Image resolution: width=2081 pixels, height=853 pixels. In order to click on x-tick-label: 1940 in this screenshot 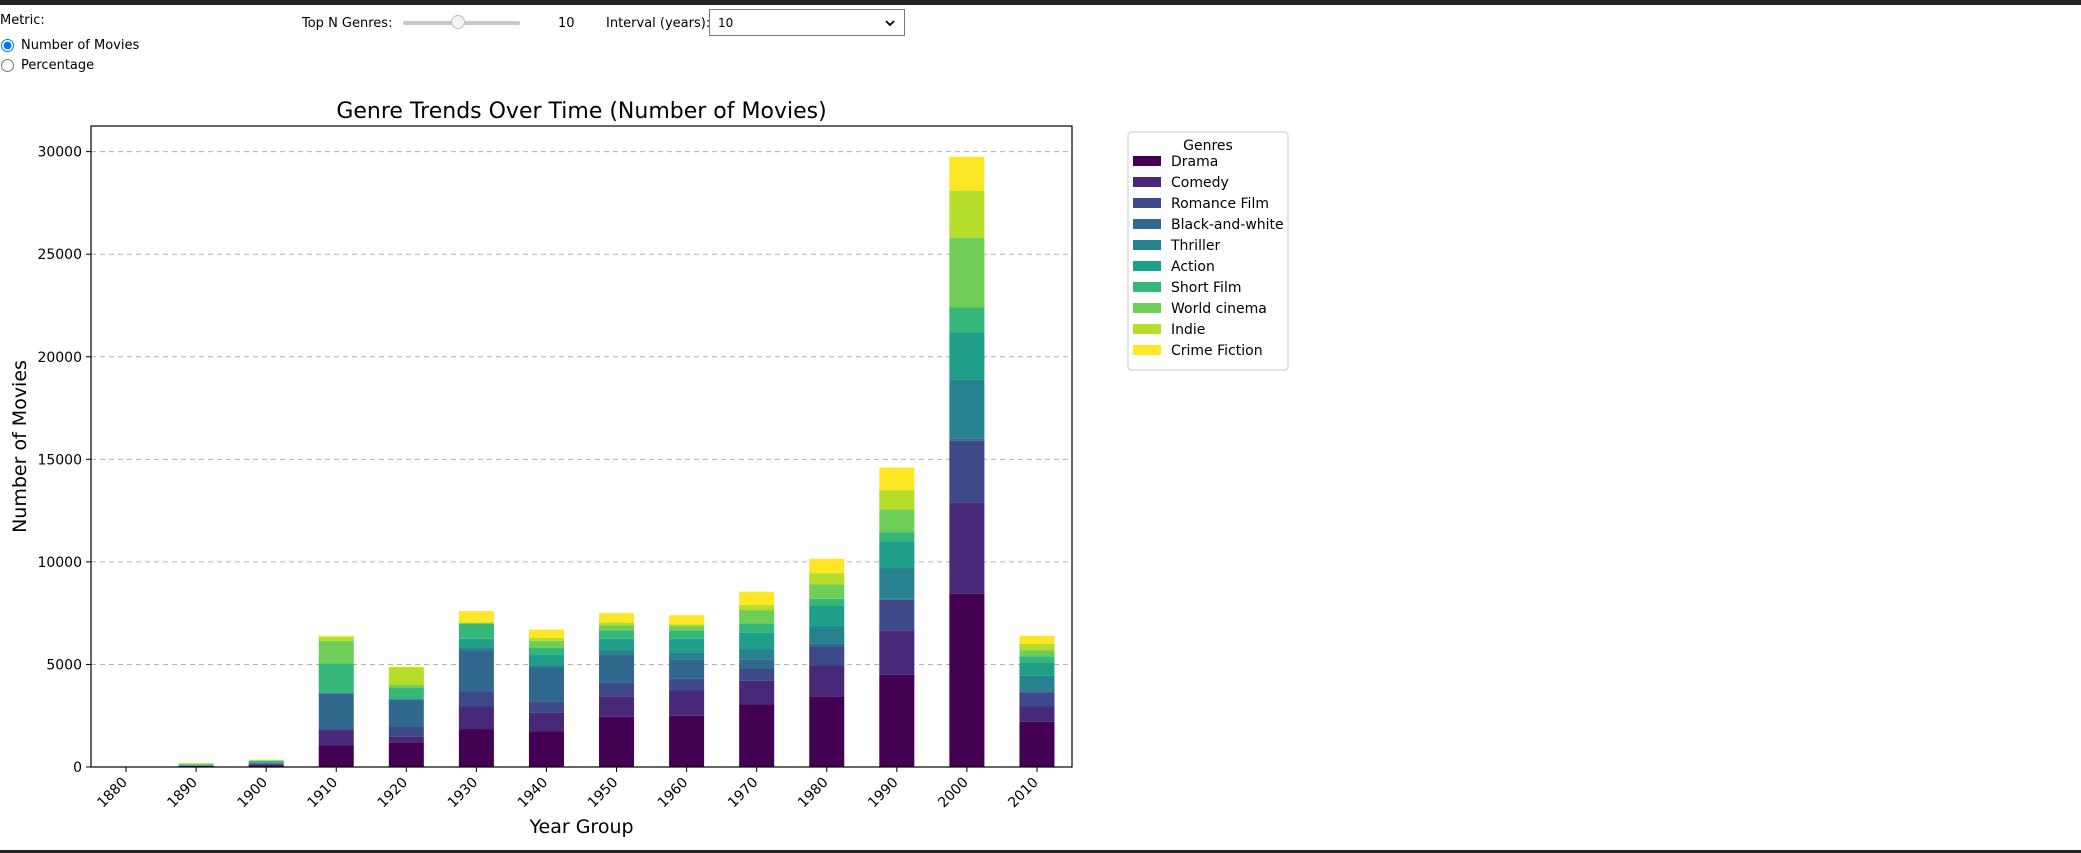, I will do `click(533, 793)`.